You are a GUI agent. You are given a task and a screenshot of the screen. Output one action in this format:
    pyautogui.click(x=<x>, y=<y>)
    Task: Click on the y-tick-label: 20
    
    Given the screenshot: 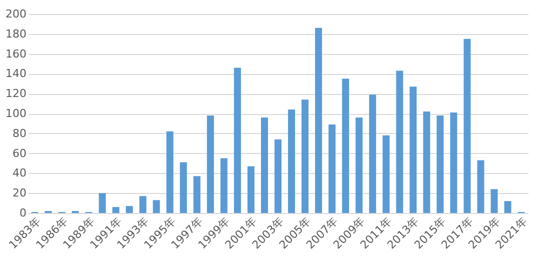 What is the action you would take?
    pyautogui.click(x=19, y=193)
    